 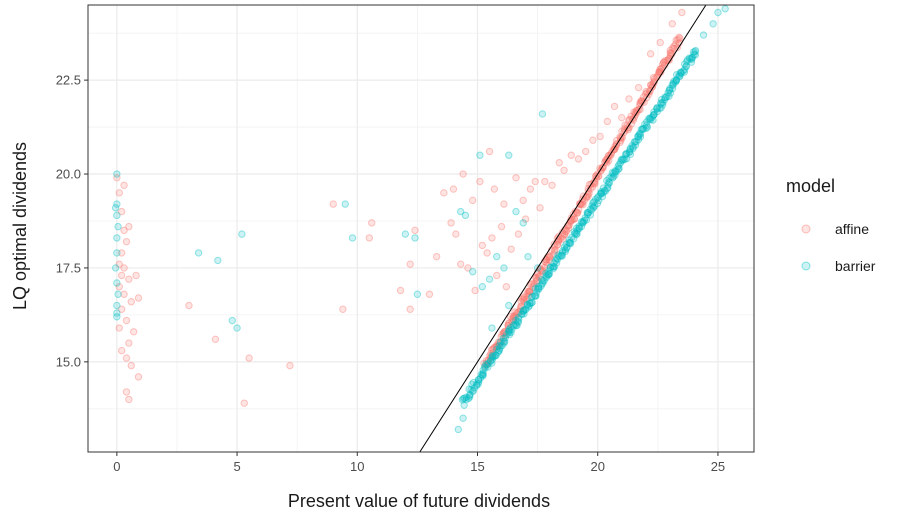 I want to click on y-axis-title: LQ optimal dividends, so click(x=20, y=226).